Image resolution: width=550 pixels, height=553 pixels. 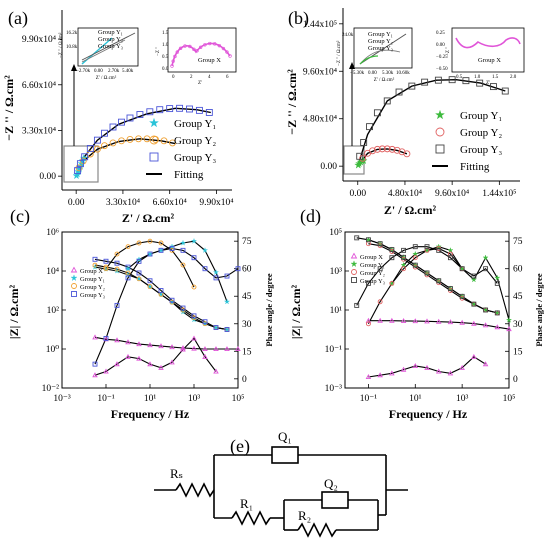 I want to click on chart-a-legend-markers, so click(x=154, y=139).